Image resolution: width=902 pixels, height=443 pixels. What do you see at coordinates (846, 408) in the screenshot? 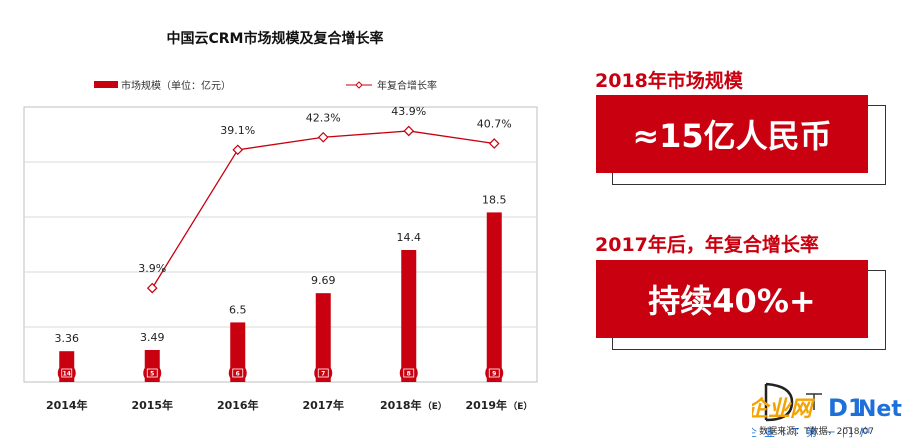
I see `svg-text: D1` at bounding box center [846, 408].